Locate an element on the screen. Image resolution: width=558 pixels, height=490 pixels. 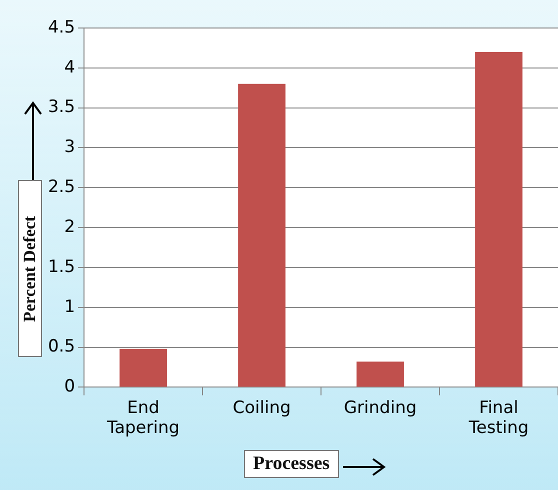
y-tick-label: 3.5 is located at coordinates (62, 107).